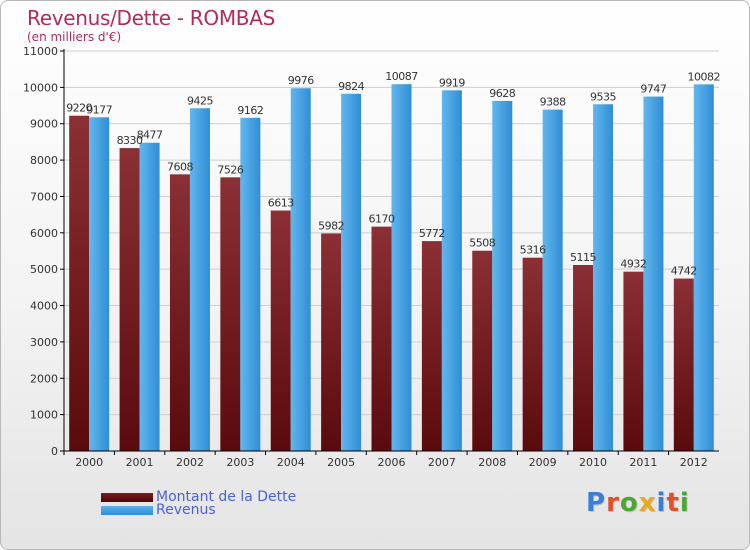  Describe the element at coordinates (89, 462) in the screenshot. I see `x-tick-label: 2000` at that location.